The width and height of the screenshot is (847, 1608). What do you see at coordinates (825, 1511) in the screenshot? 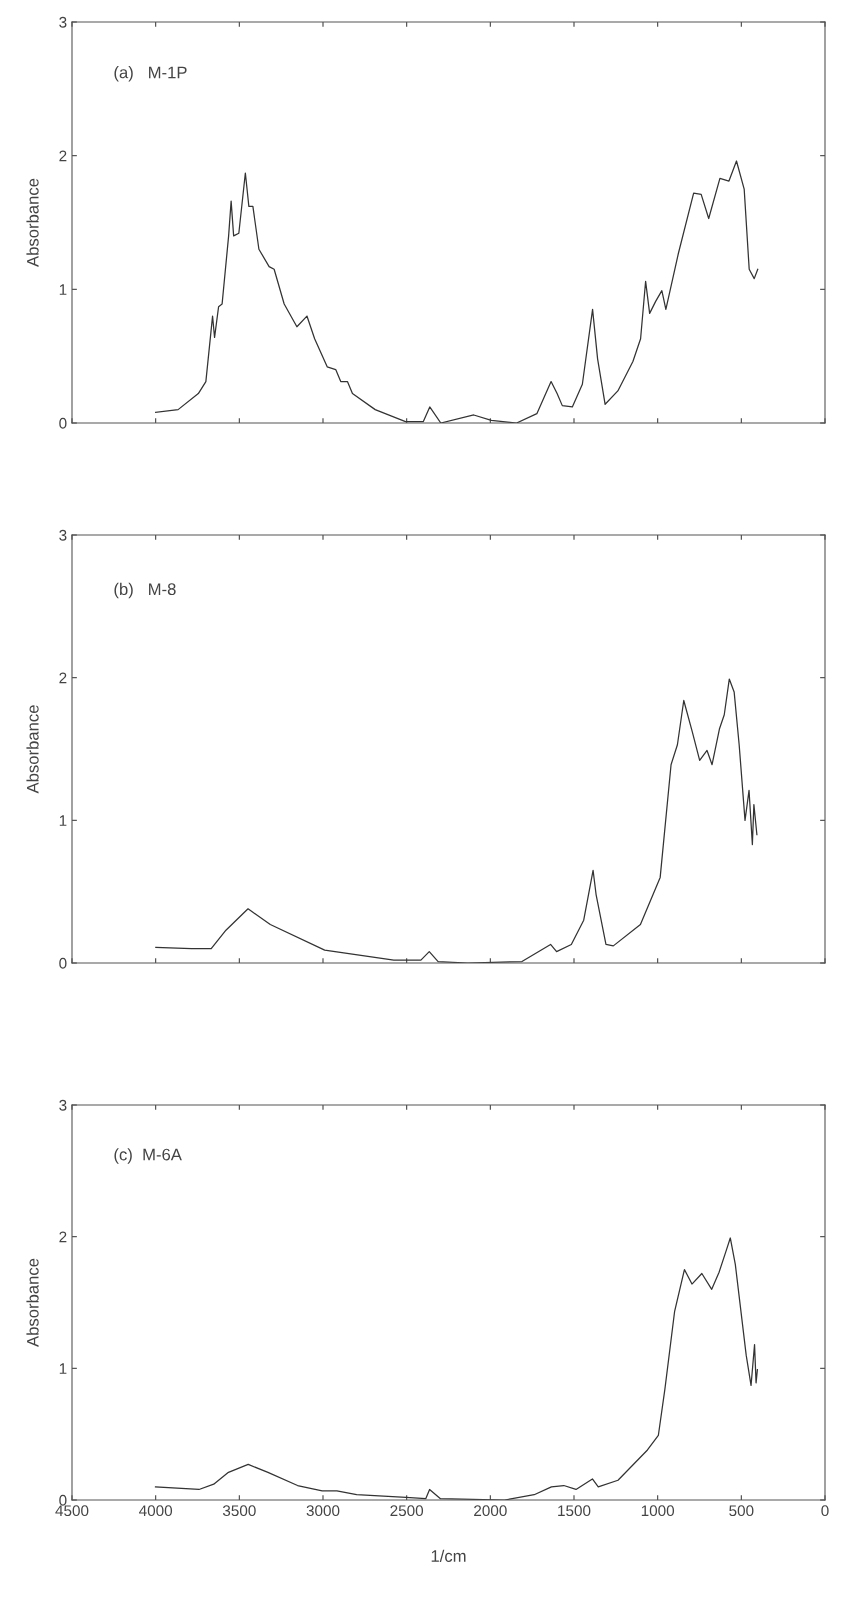
I see `x-tick-label: 0` at bounding box center [825, 1511].